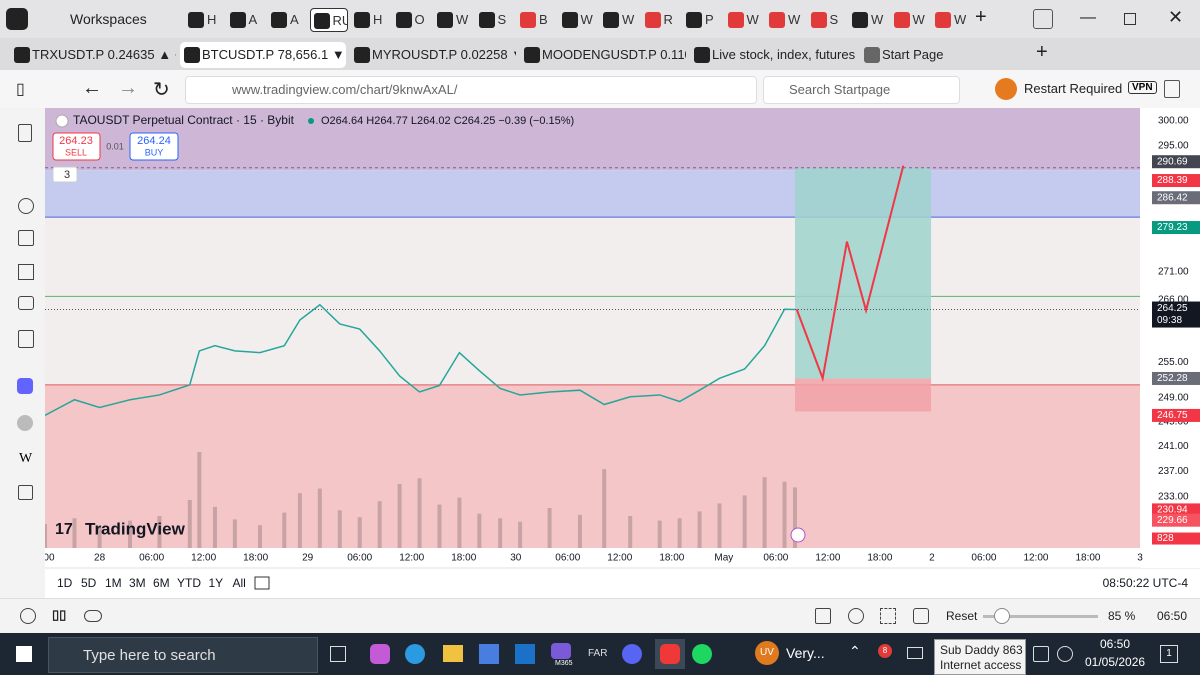 The width and height of the screenshot is (1200, 675). Describe the element at coordinates (161, 90) in the screenshot. I see `reload: ↻` at that location.